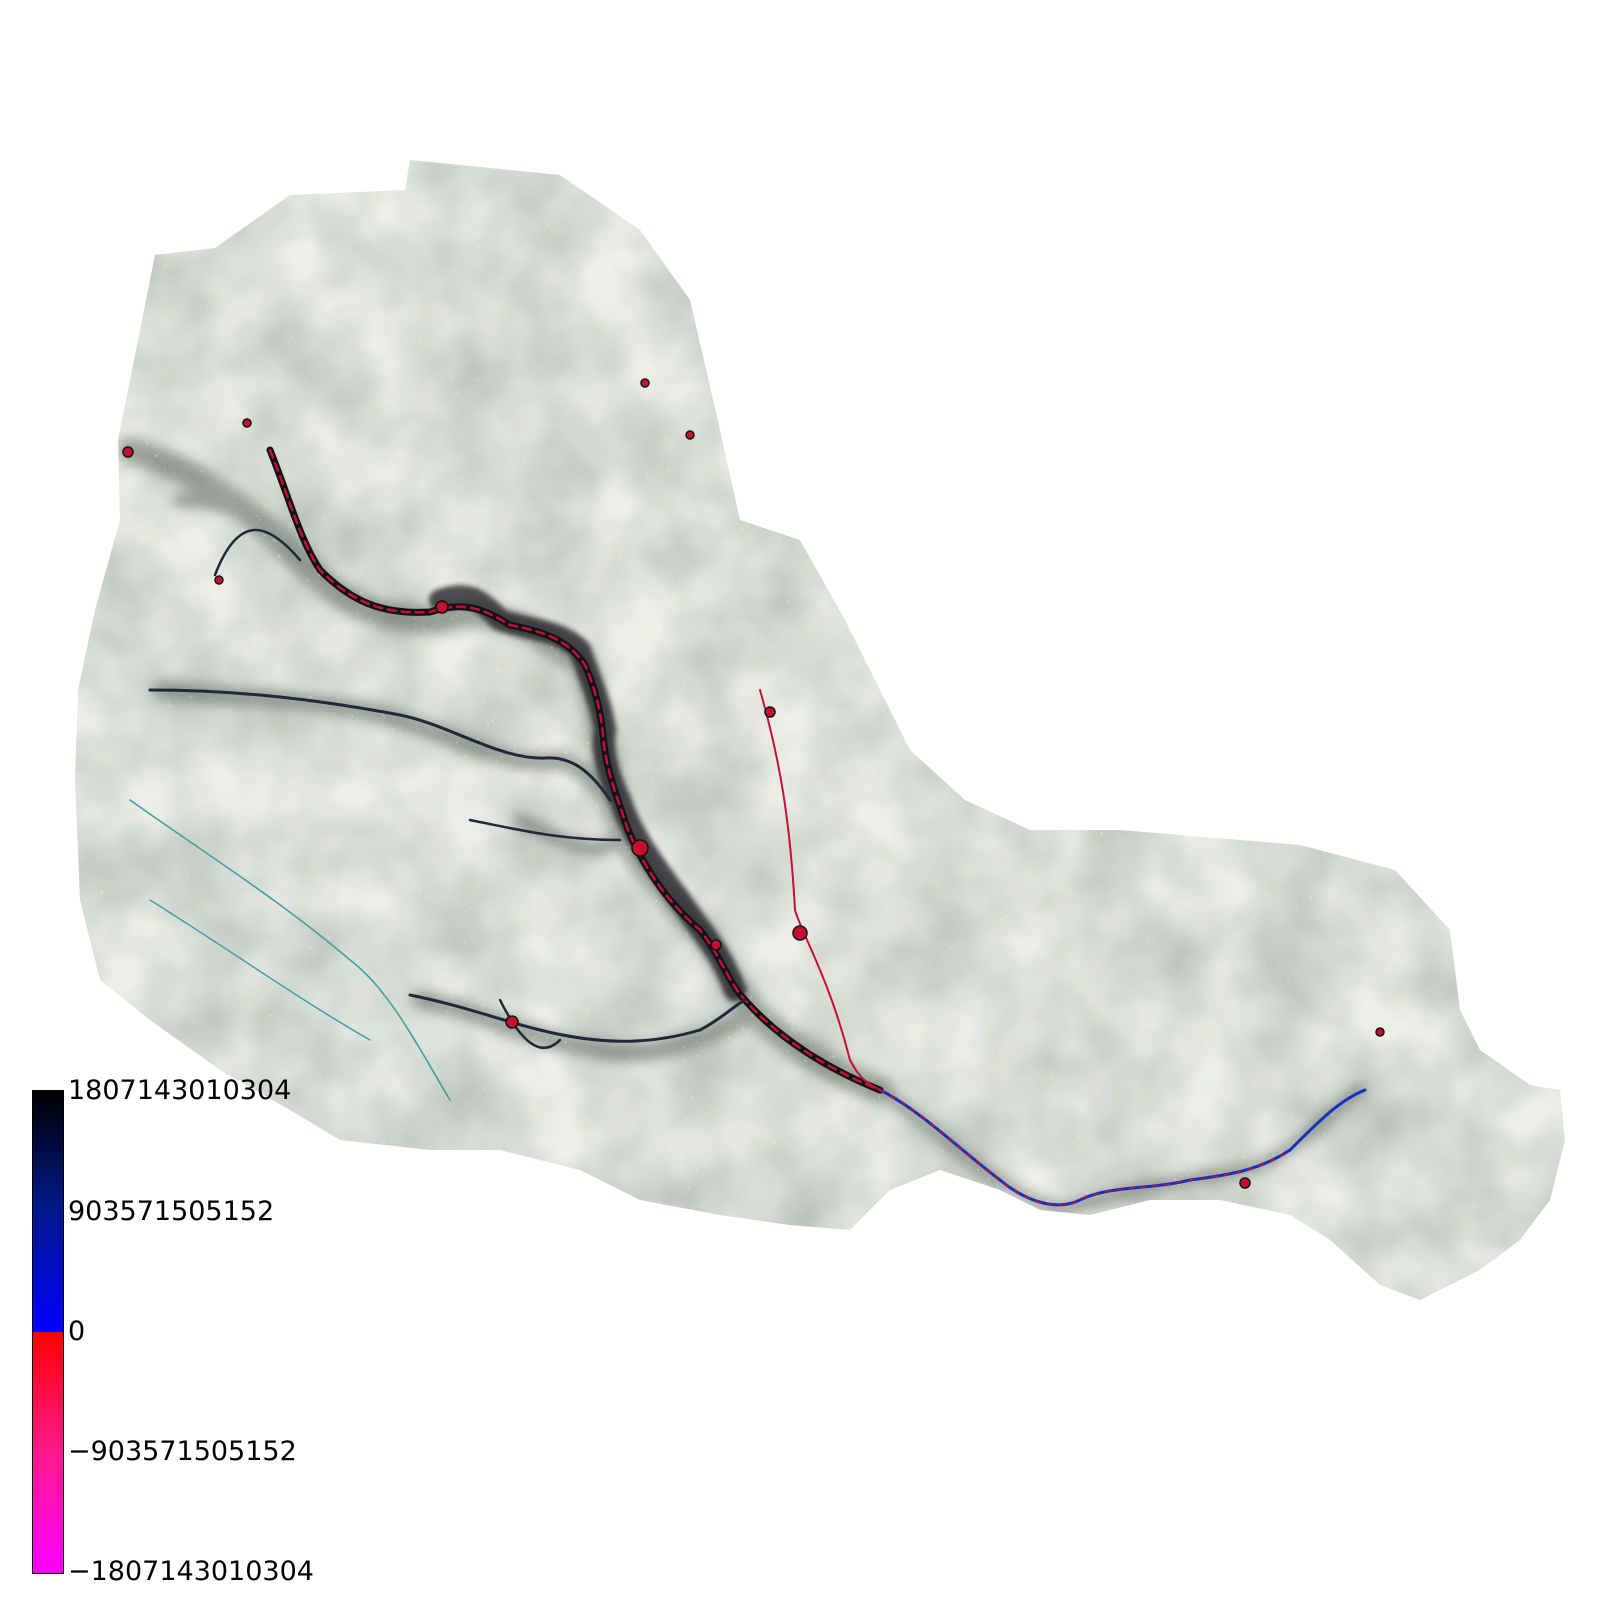  What do you see at coordinates (1085, 1147) in the screenshot?
I see `lower-channel-red` at bounding box center [1085, 1147].